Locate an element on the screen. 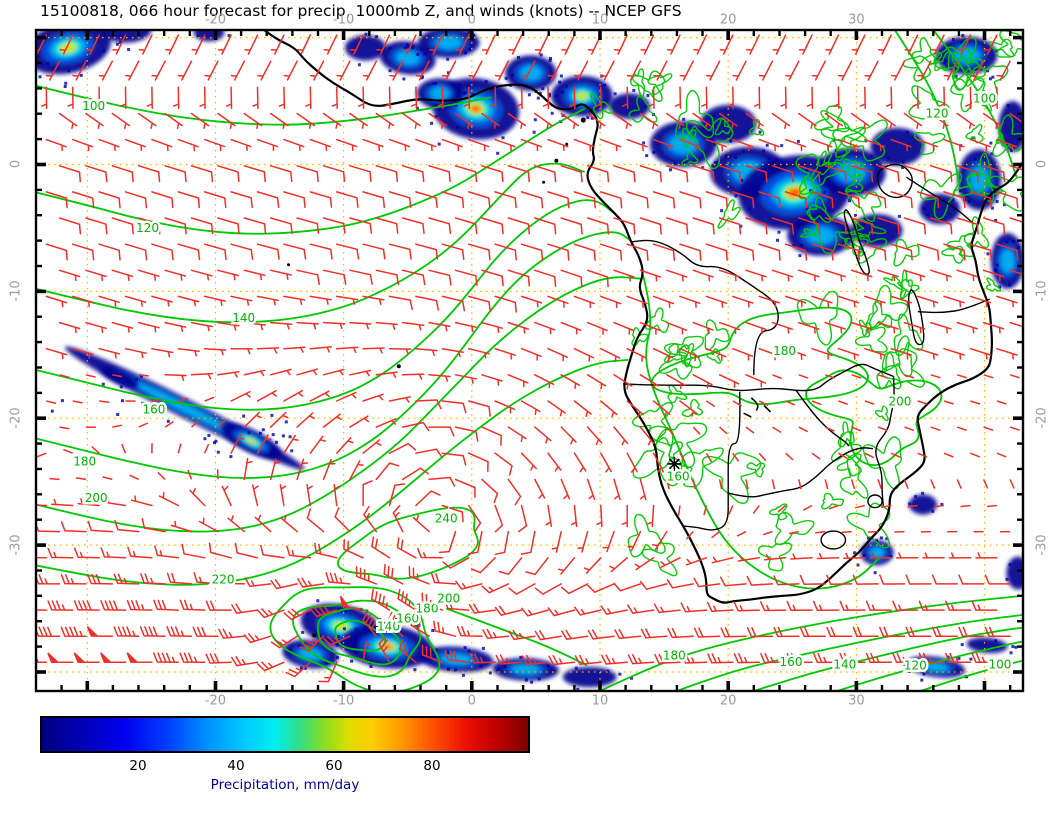 This screenshot has width=1056, height=816. asterisk-marker is located at coordinates (674, 464).